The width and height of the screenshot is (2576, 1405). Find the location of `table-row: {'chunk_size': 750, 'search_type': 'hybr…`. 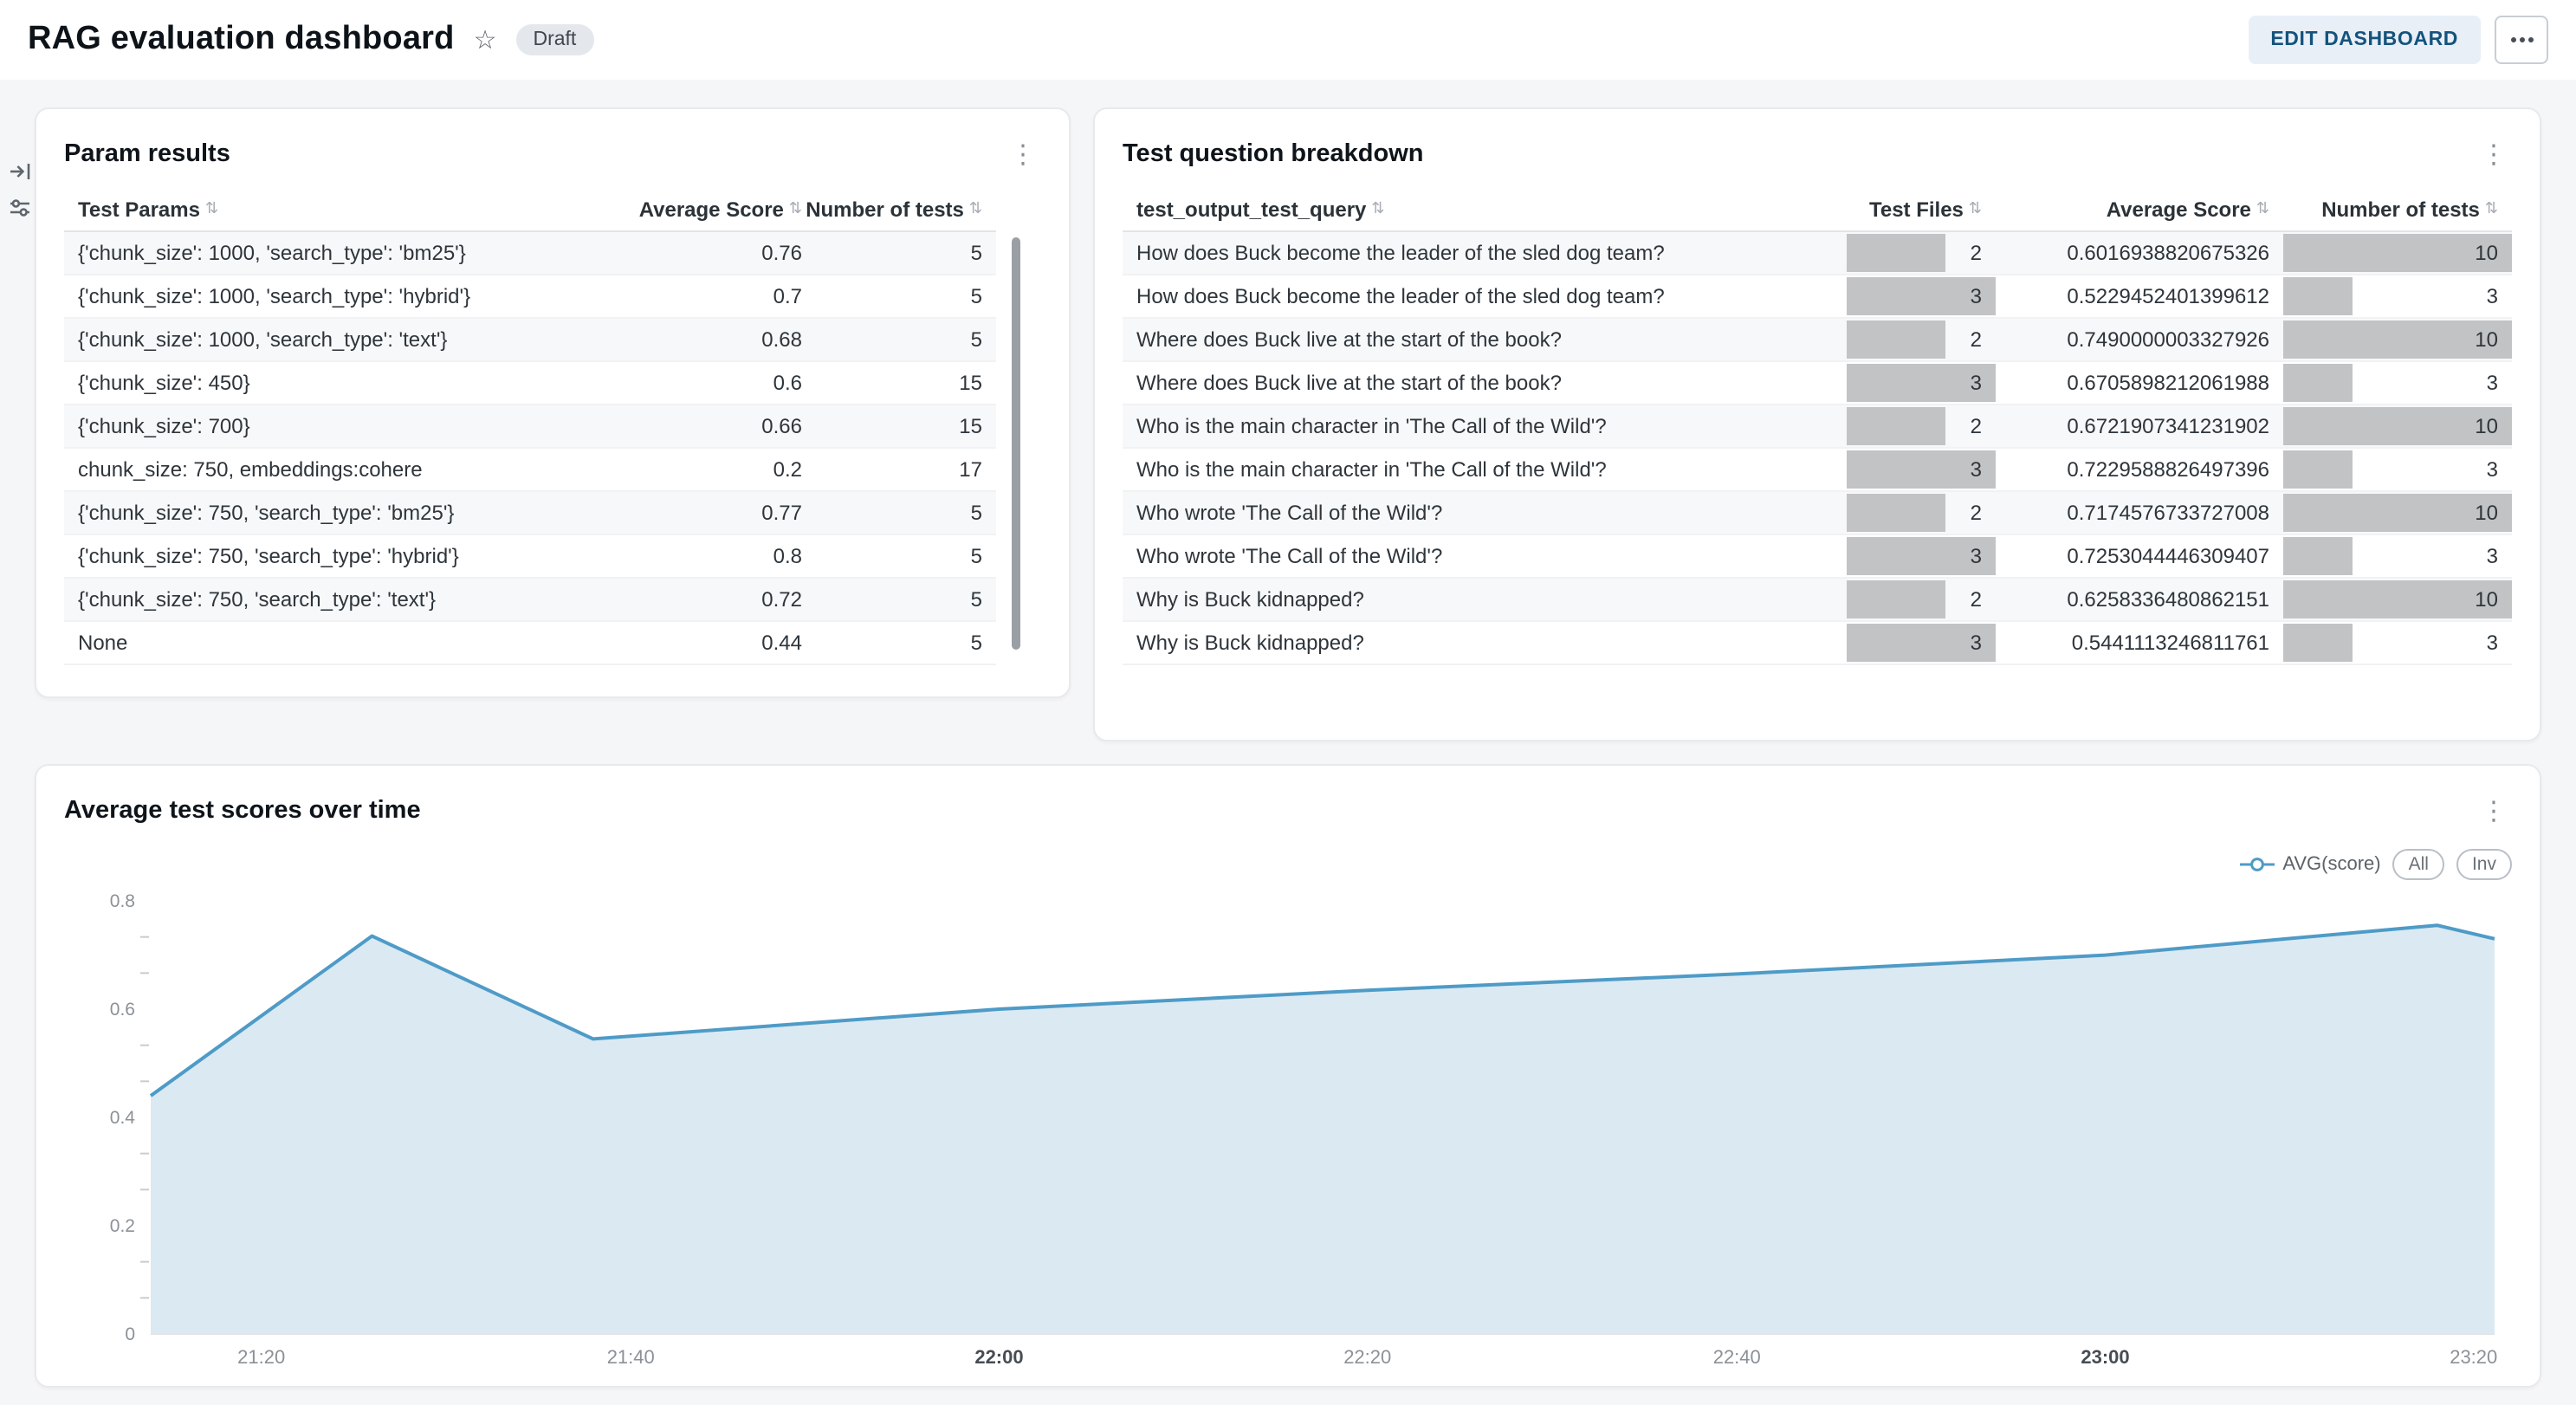

table-row: {'chunk_size': 750, 'search_type': 'hybr… is located at coordinates (530, 556).